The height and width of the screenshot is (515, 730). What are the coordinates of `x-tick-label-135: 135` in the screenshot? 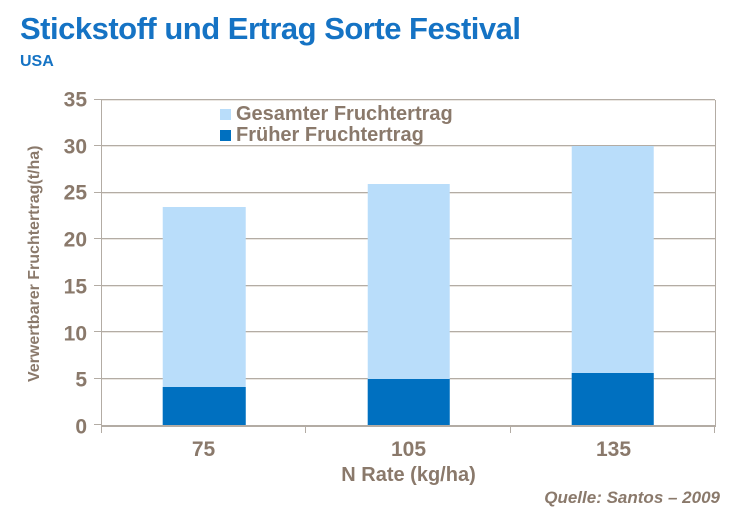 It's located at (613, 449).